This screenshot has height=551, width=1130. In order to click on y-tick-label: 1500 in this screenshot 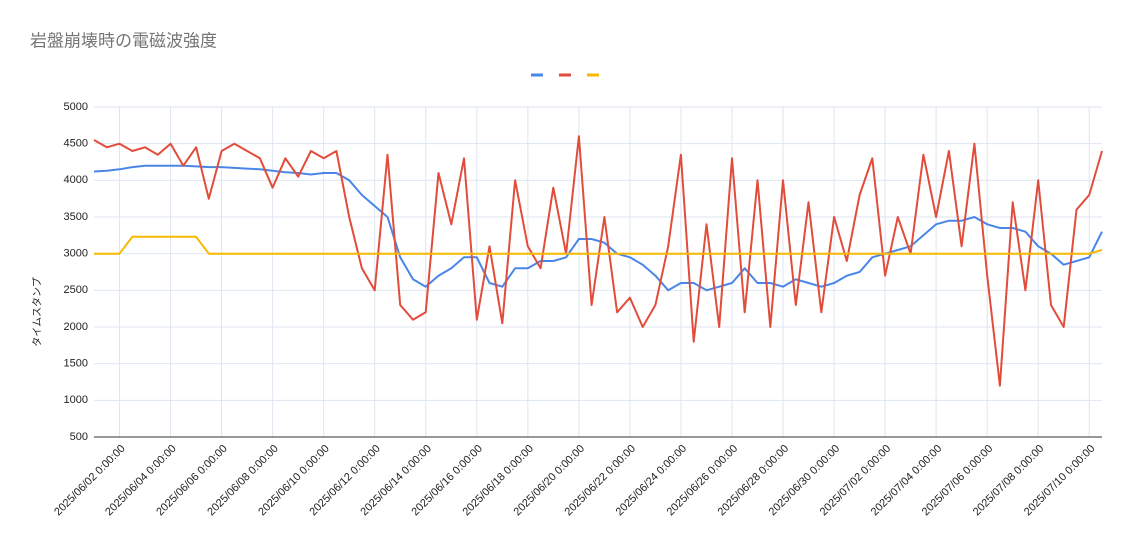, I will do `click(76, 364)`.